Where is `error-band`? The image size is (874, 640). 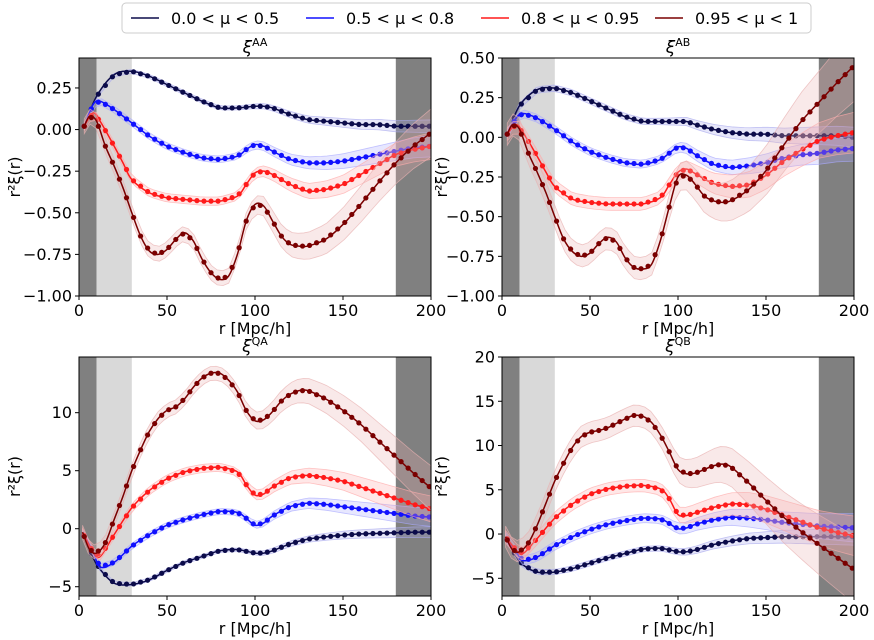
error-band is located at coordinates (679, 519).